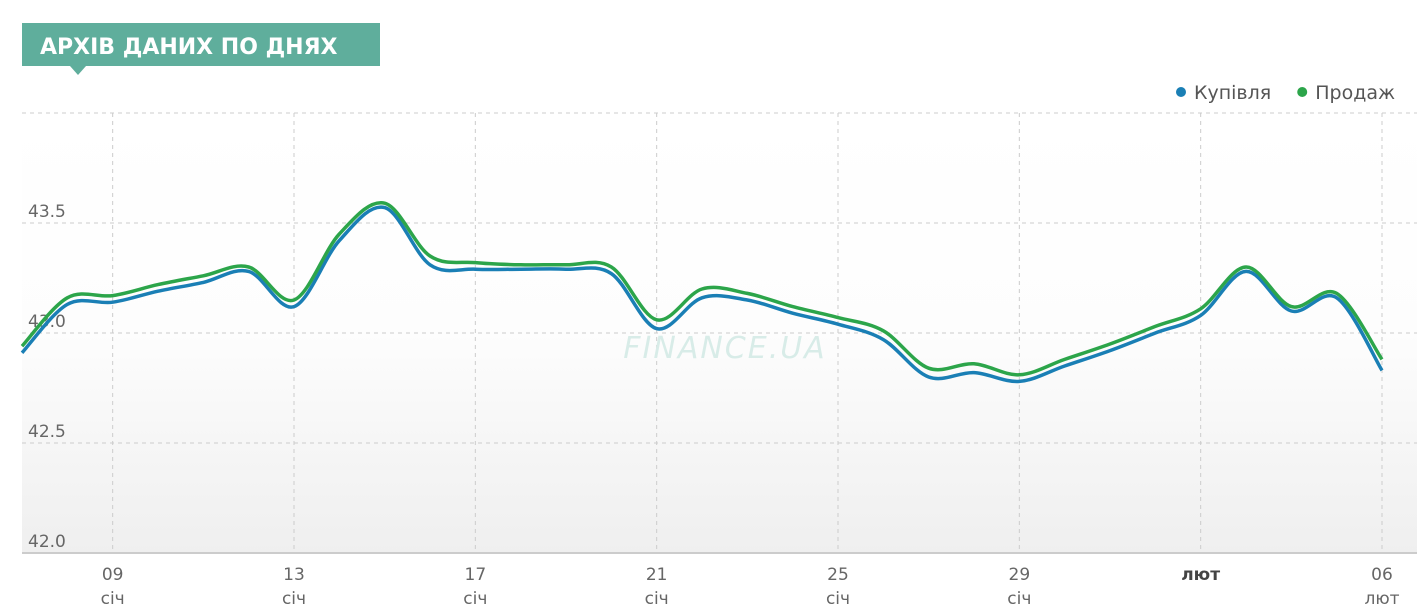 The image size is (1417, 615). I want to click on badge-bg, so click(201, 44).